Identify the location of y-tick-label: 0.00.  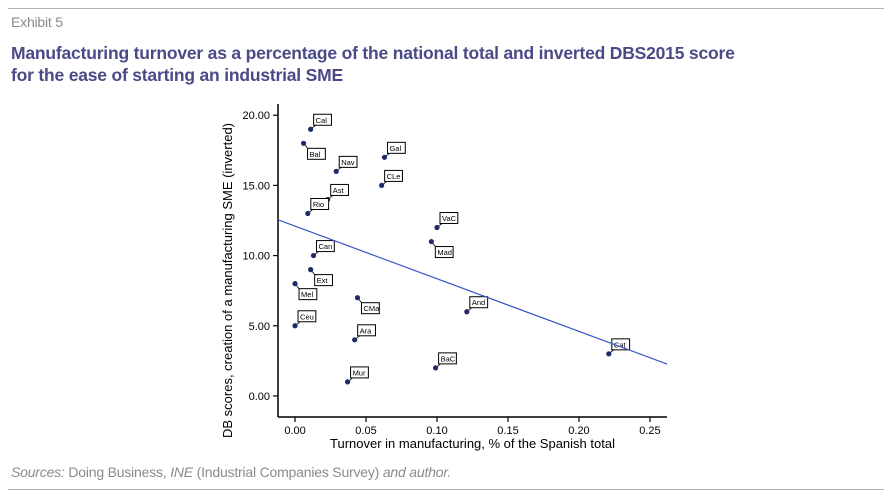
(259, 397).